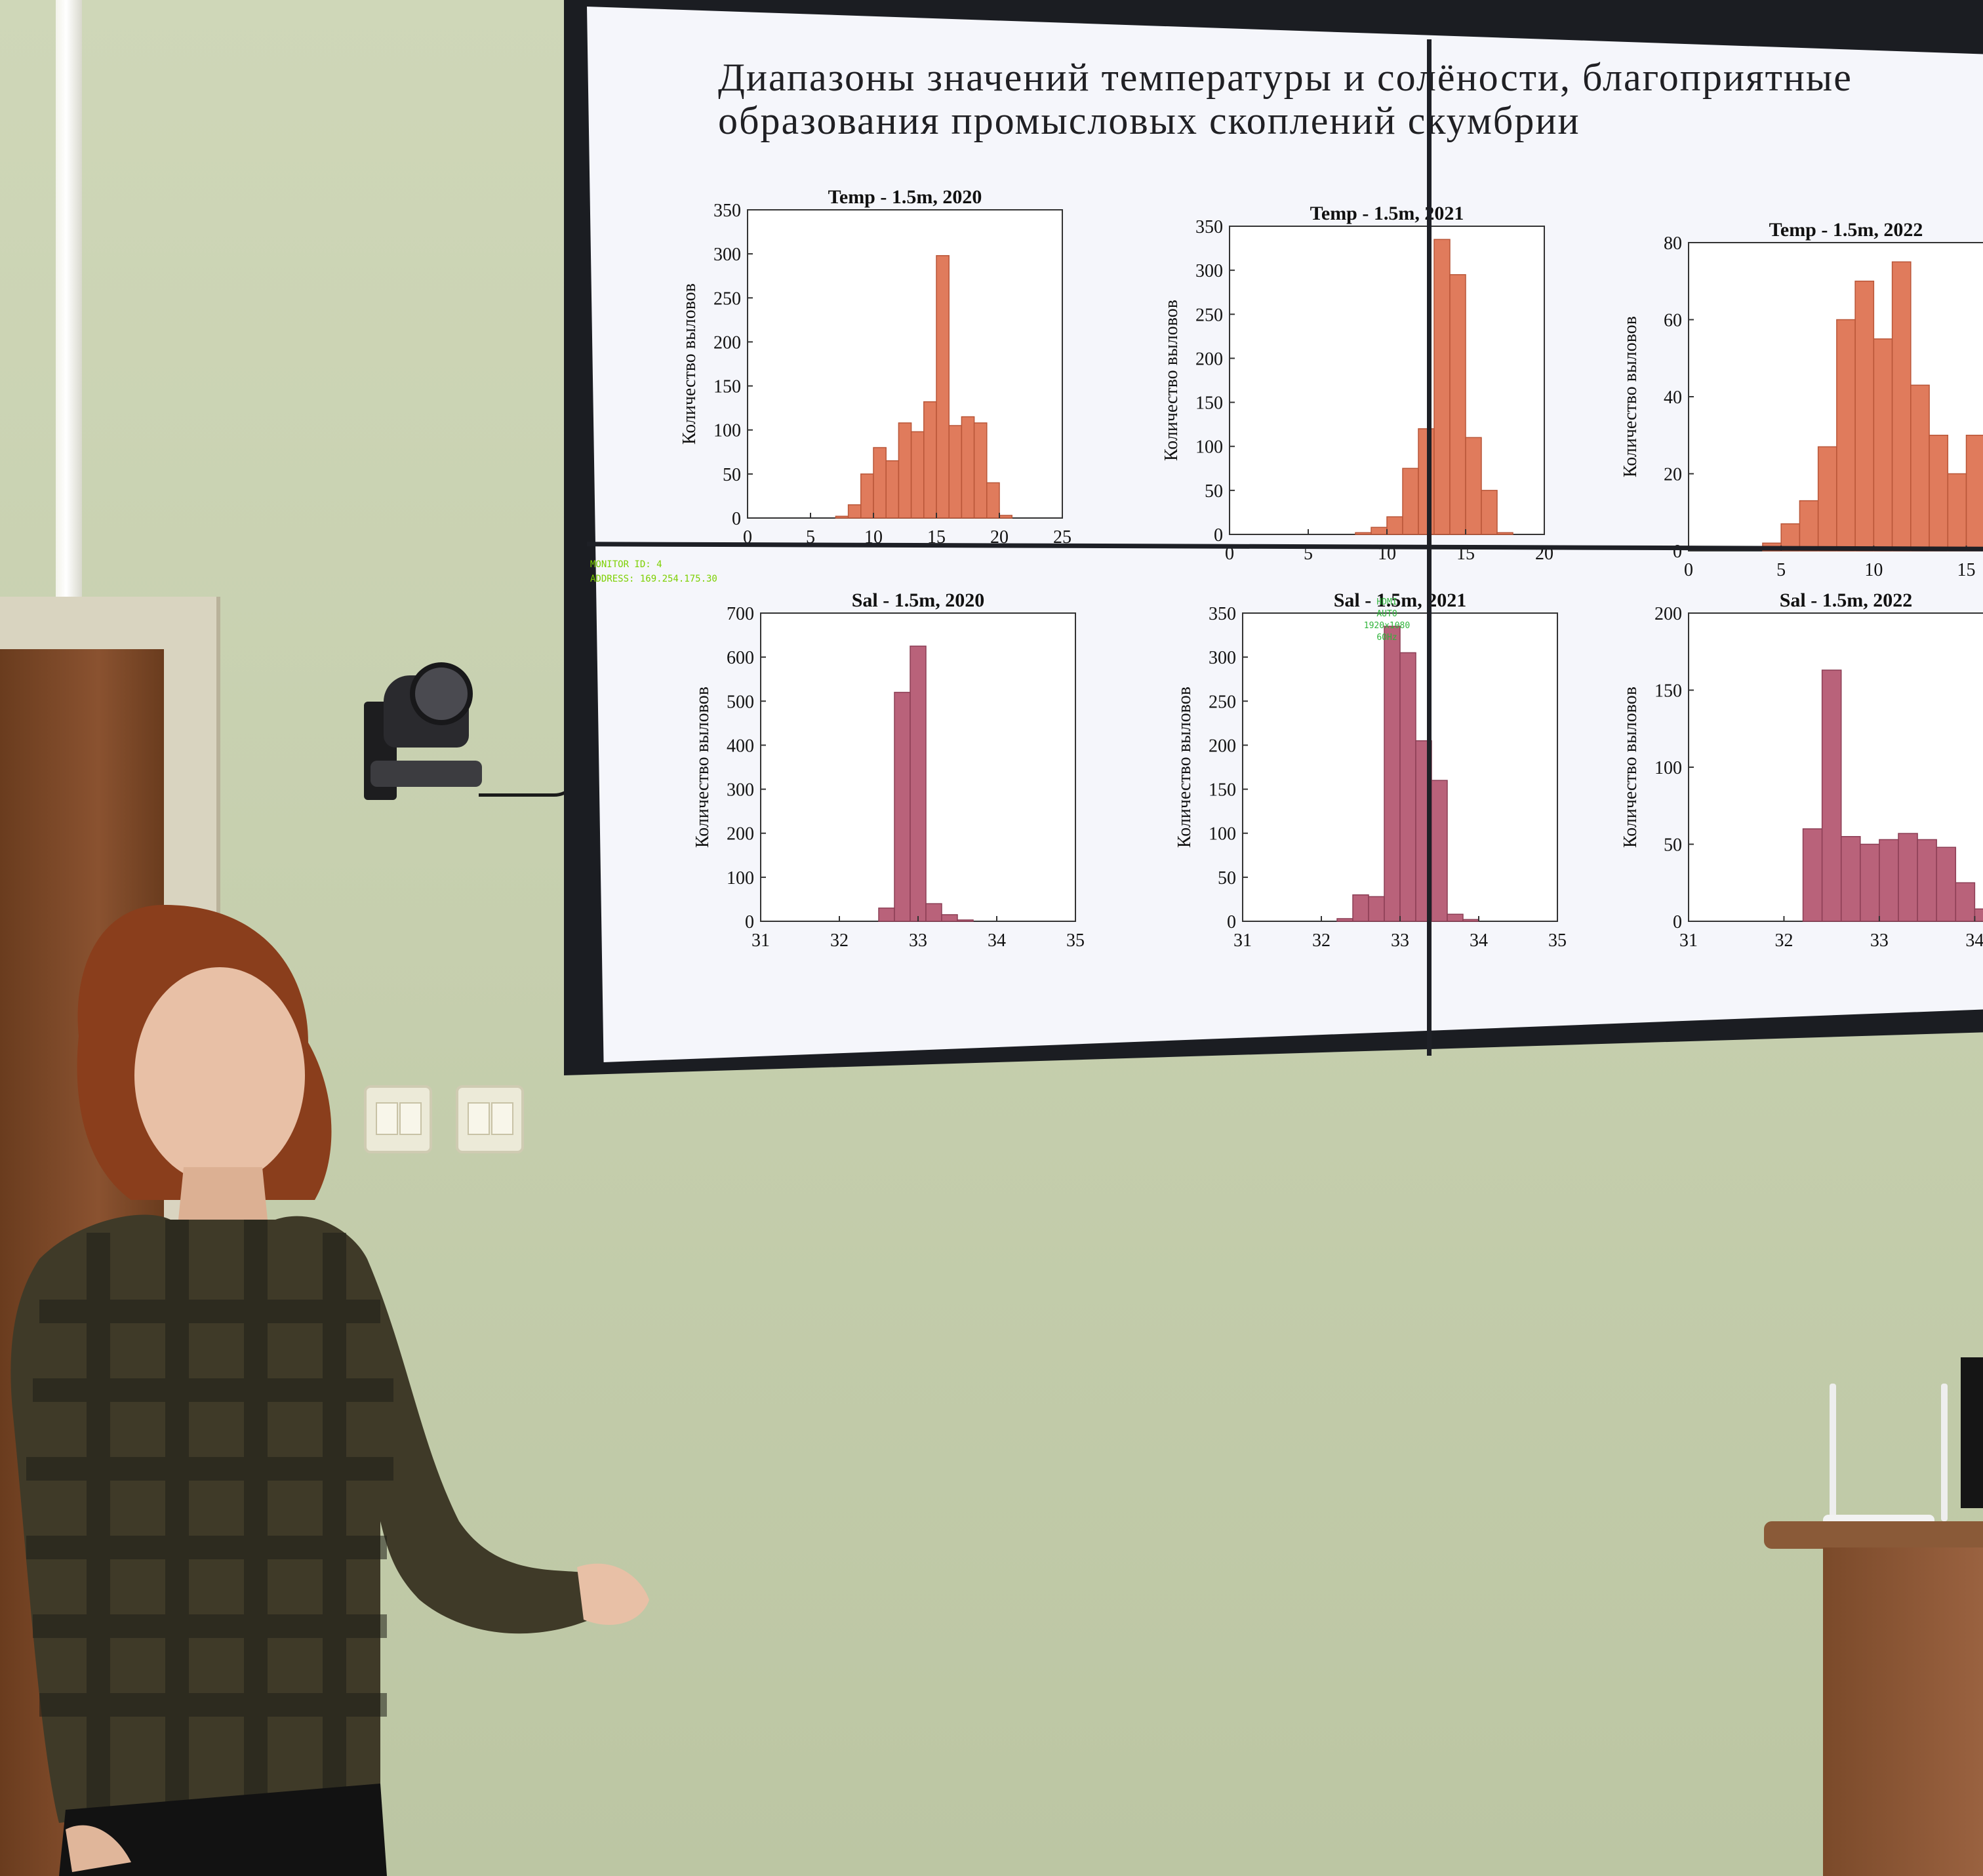 The image size is (1983, 1876). What do you see at coordinates (1386, 638) in the screenshot?
I see `osd-green-line: 60Hz` at bounding box center [1386, 638].